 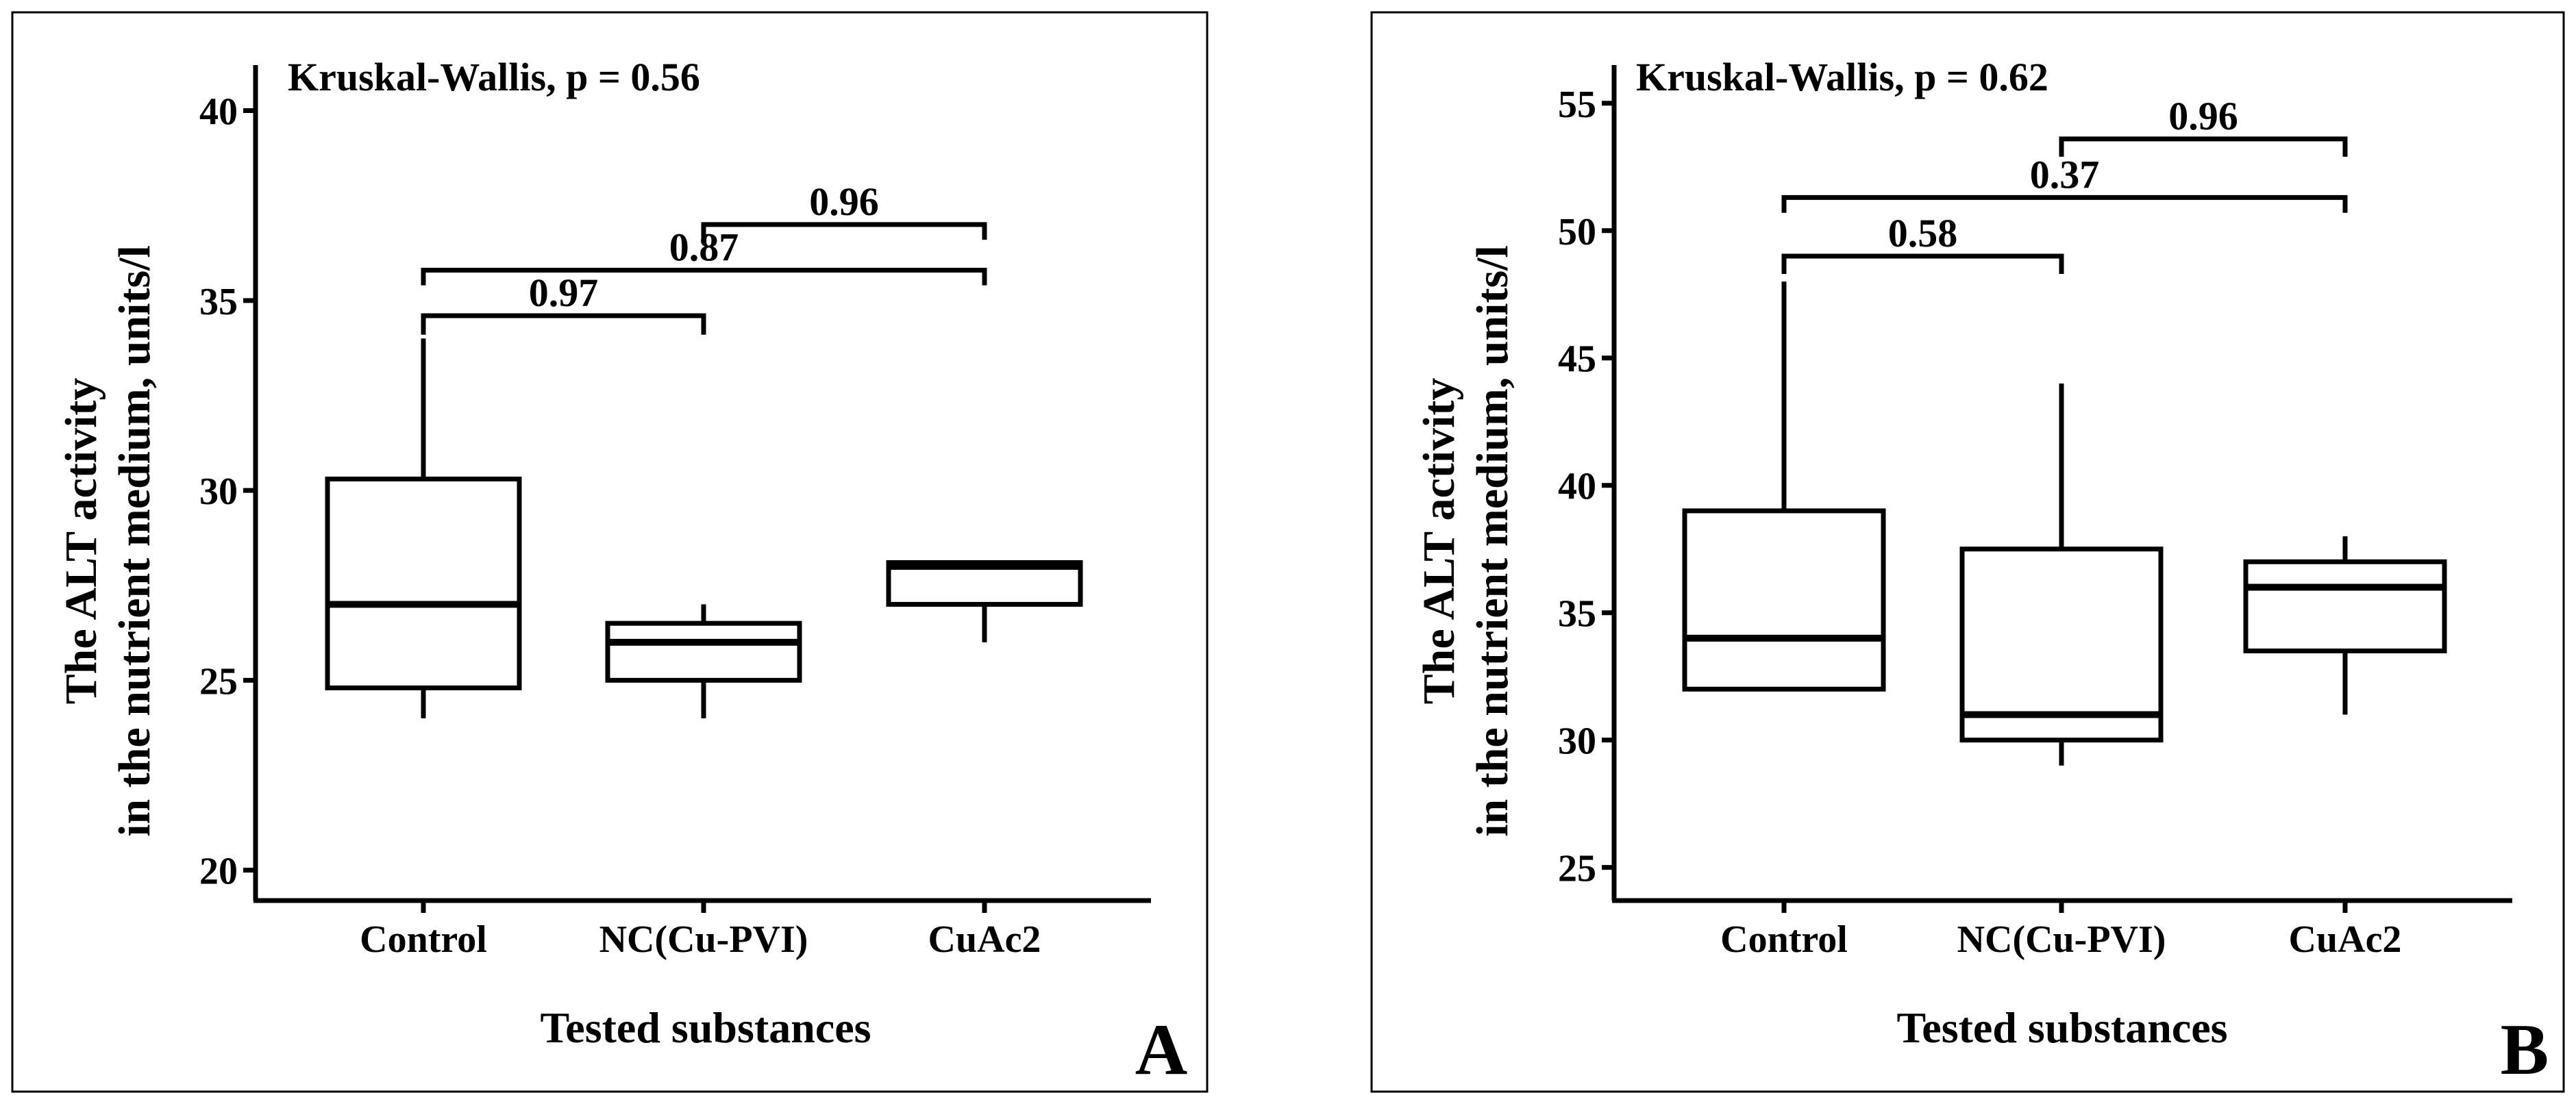 What do you see at coordinates (2061, 1027) in the screenshot?
I see `panel-b-x-axis-label: Tested substances` at bounding box center [2061, 1027].